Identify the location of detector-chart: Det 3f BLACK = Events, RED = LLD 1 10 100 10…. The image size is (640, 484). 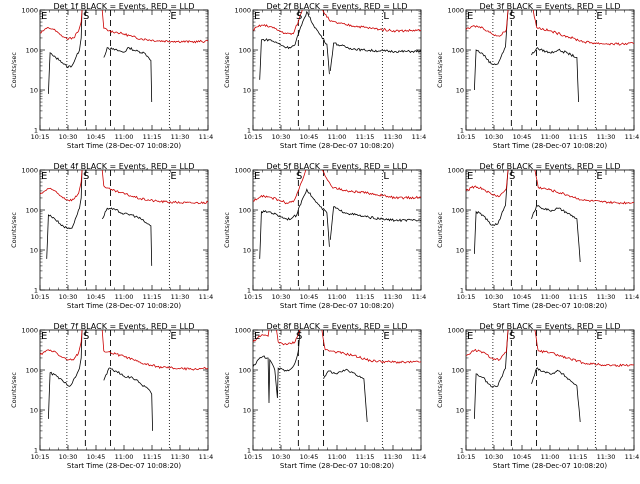
(538, 76).